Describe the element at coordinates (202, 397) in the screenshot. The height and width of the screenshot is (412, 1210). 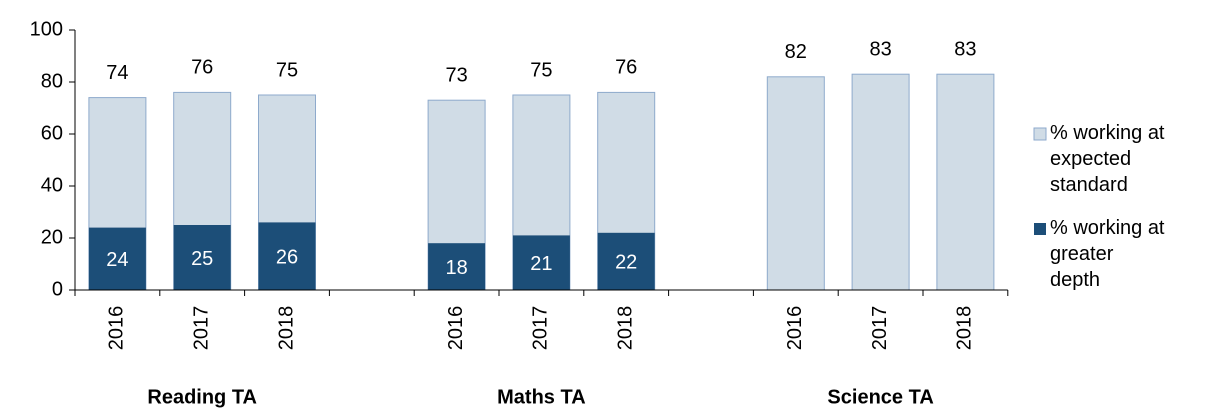
I see `group-label: Reading TA` at that location.